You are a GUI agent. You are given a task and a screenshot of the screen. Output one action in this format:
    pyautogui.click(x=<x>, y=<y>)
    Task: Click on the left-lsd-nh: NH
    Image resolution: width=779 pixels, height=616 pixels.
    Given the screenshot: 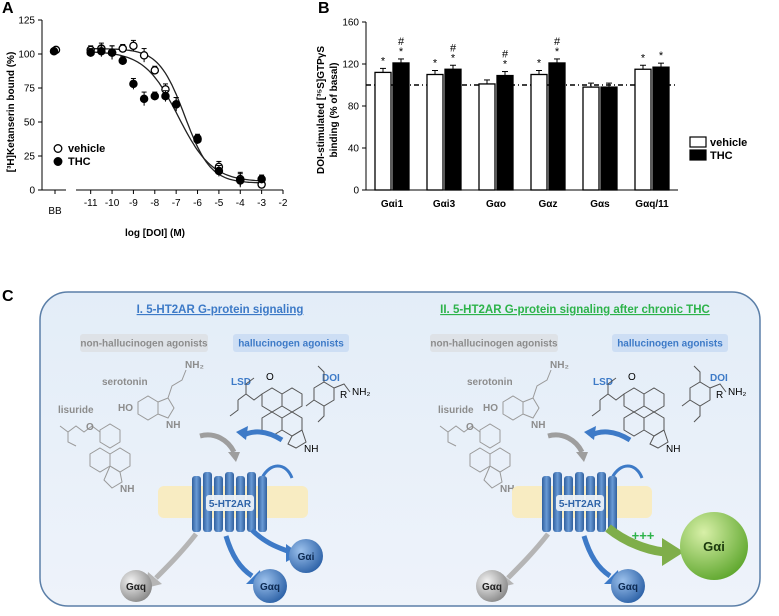 What is the action you would take?
    pyautogui.click(x=311, y=449)
    